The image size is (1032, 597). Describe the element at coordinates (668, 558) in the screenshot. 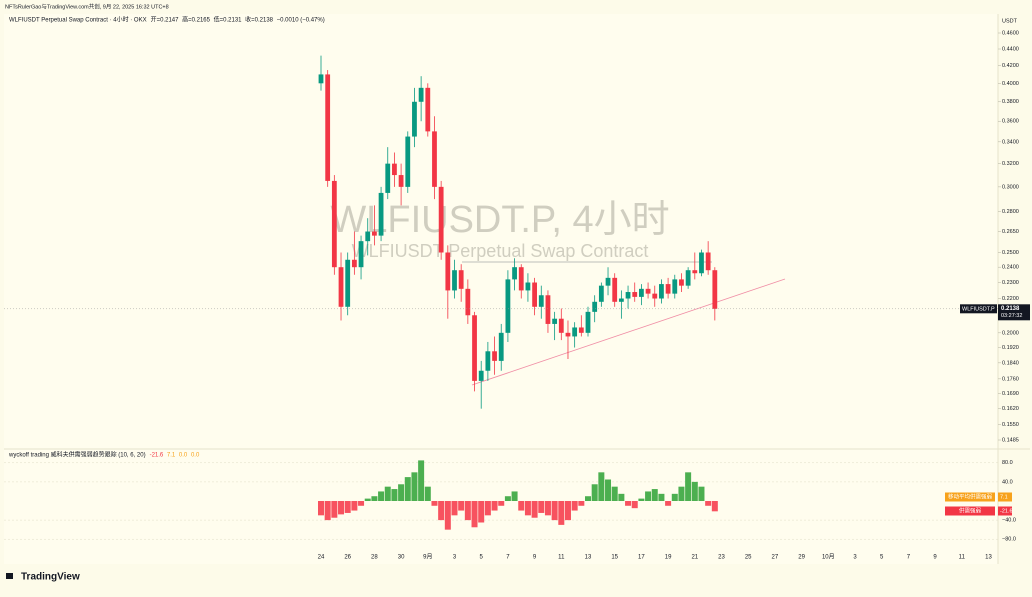

I see `x-tick-label: 19` at that location.